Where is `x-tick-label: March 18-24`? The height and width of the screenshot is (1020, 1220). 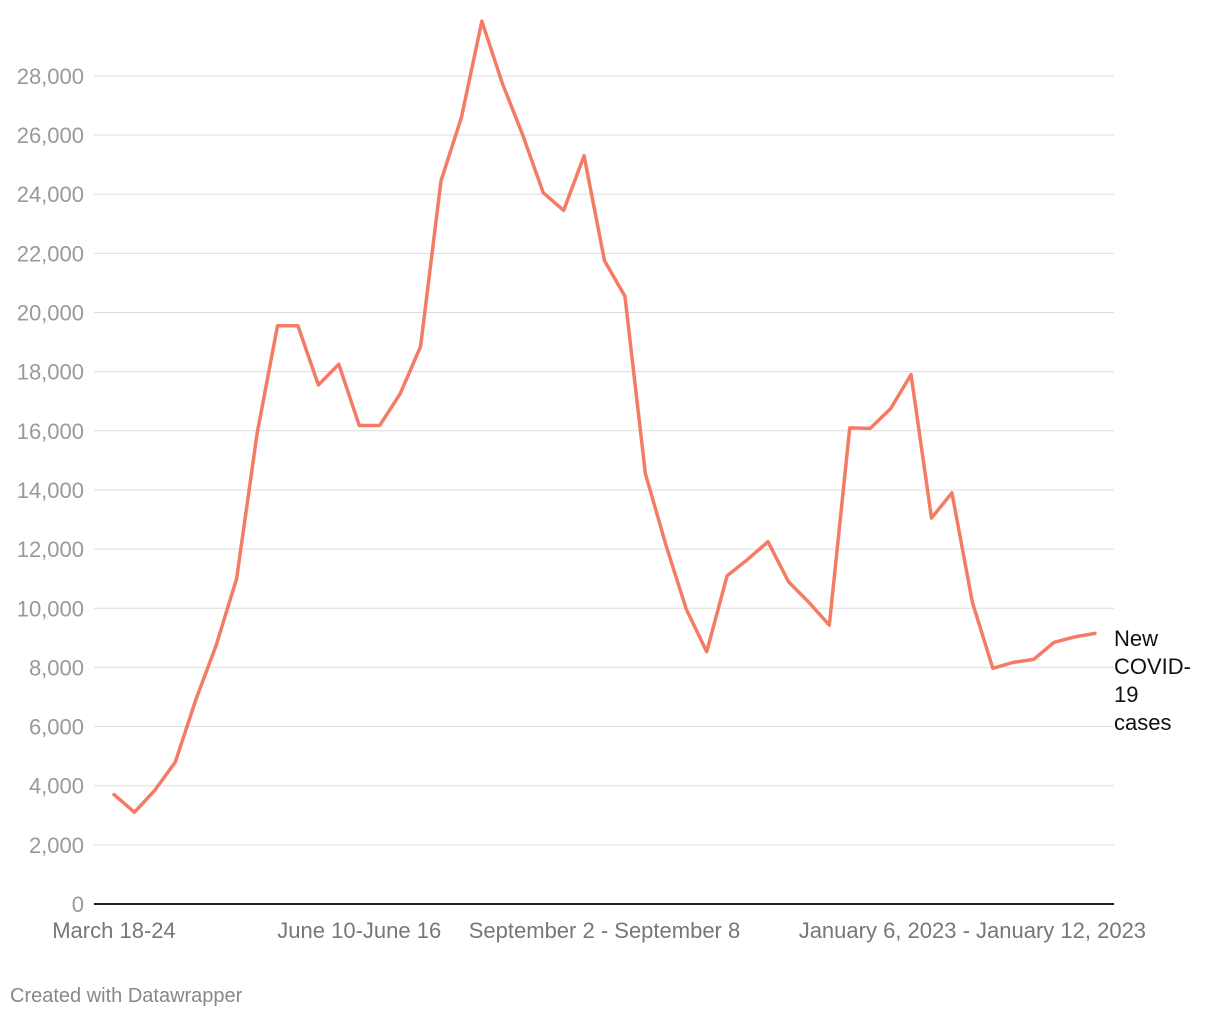 x-tick-label: March 18-24 is located at coordinates (114, 930).